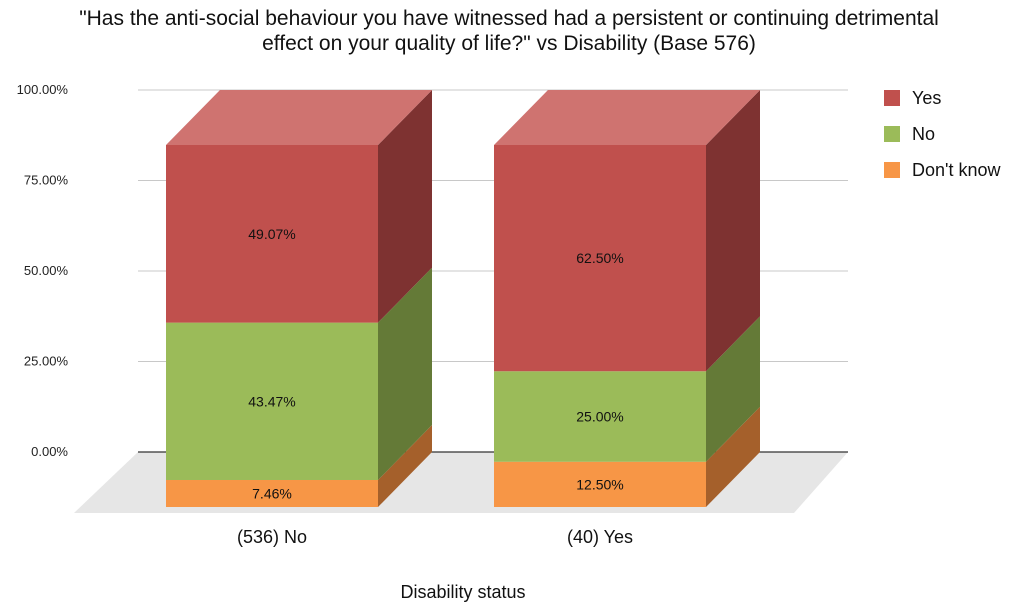 The image size is (1018, 603). What do you see at coordinates (46, 180) in the screenshot?
I see `y-tick-label: 75.00%` at bounding box center [46, 180].